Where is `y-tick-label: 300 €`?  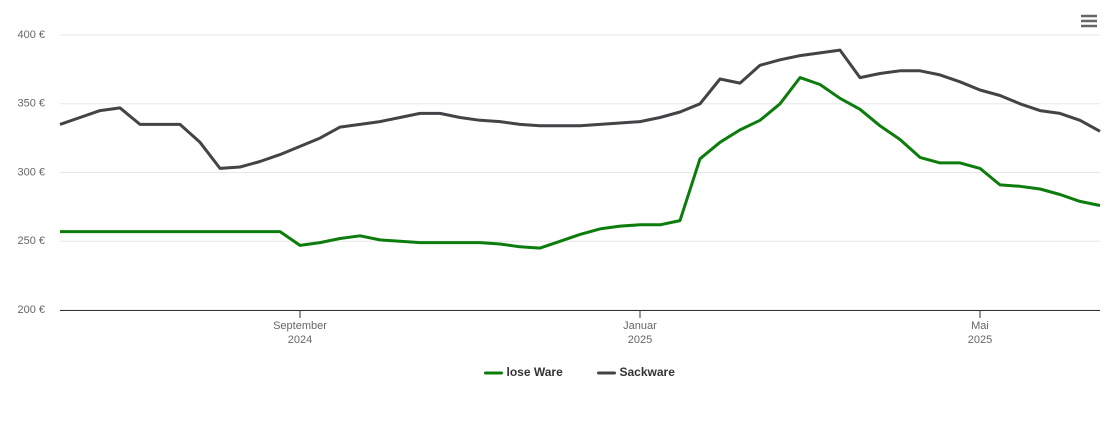 y-tick-label: 300 € is located at coordinates (31, 172).